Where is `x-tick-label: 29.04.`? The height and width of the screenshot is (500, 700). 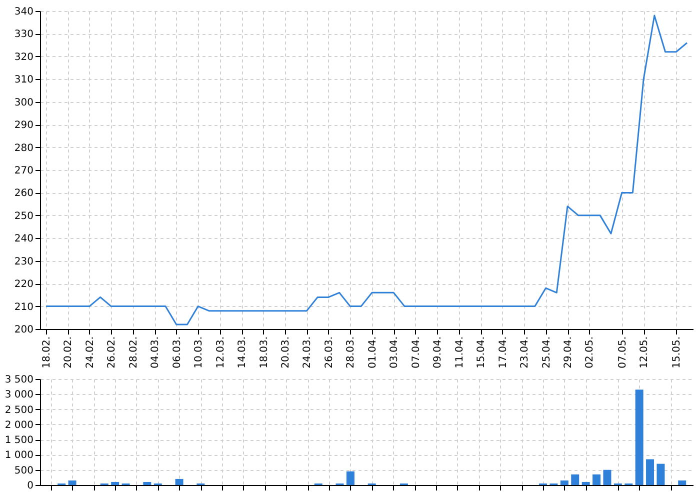 x-tick-label: 29.04. is located at coordinates (568, 352).